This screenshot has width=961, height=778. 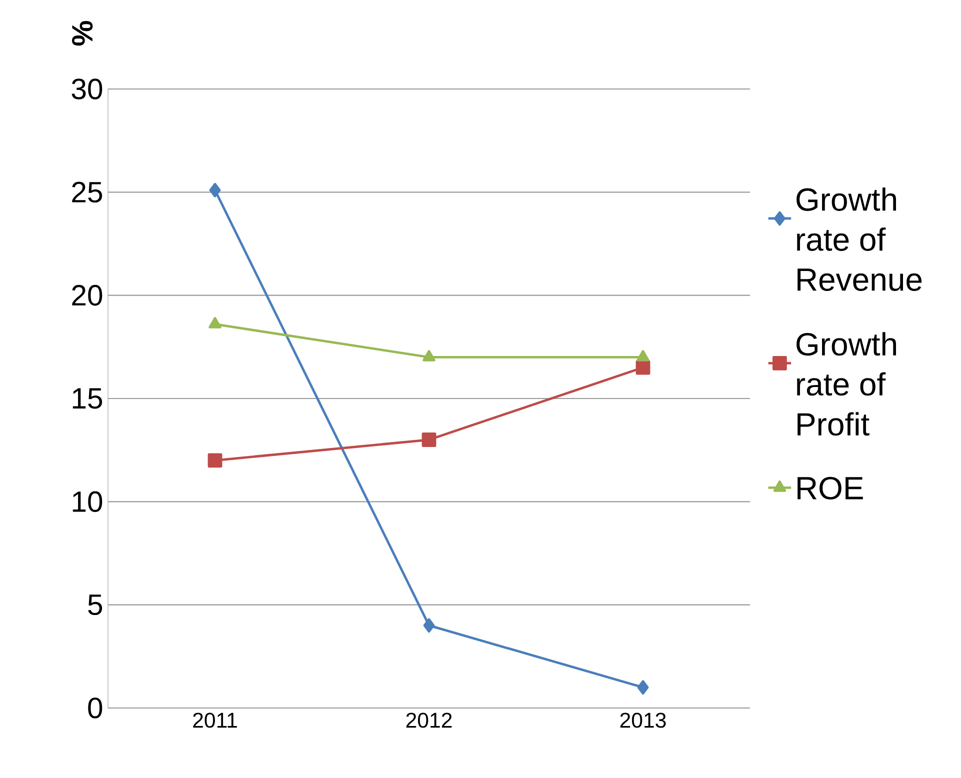 What do you see at coordinates (87, 295) in the screenshot?
I see `y-tick-label: 20` at bounding box center [87, 295].